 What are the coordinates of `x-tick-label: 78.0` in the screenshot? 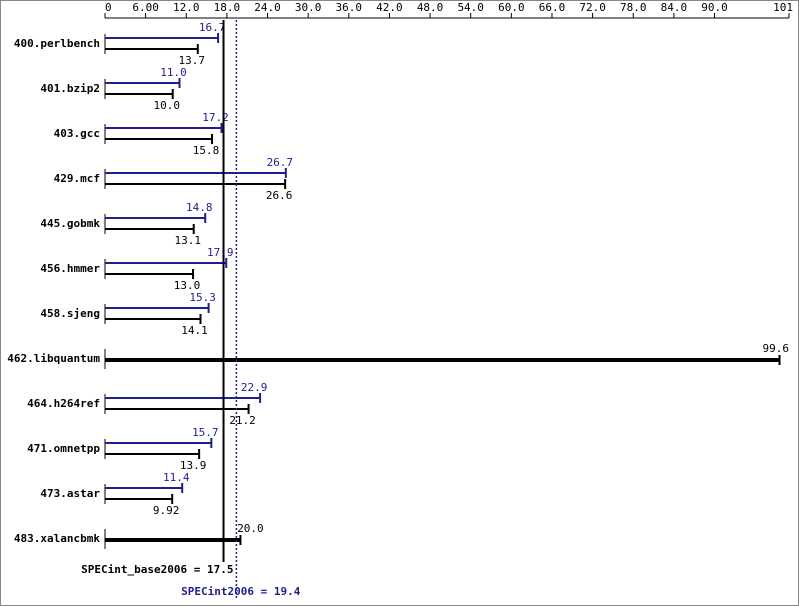 It's located at (633, 7).